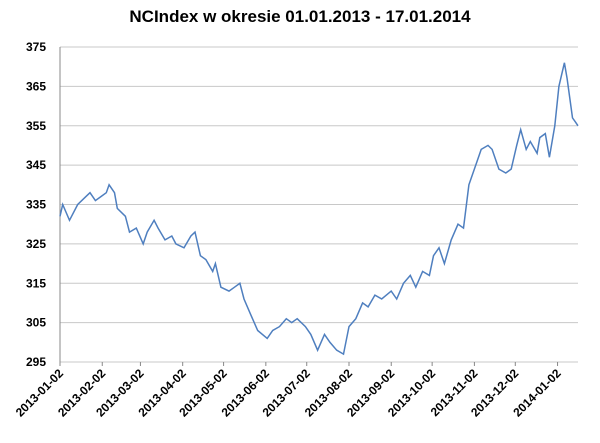  I want to click on y-tick-label: 295, so click(36, 362).